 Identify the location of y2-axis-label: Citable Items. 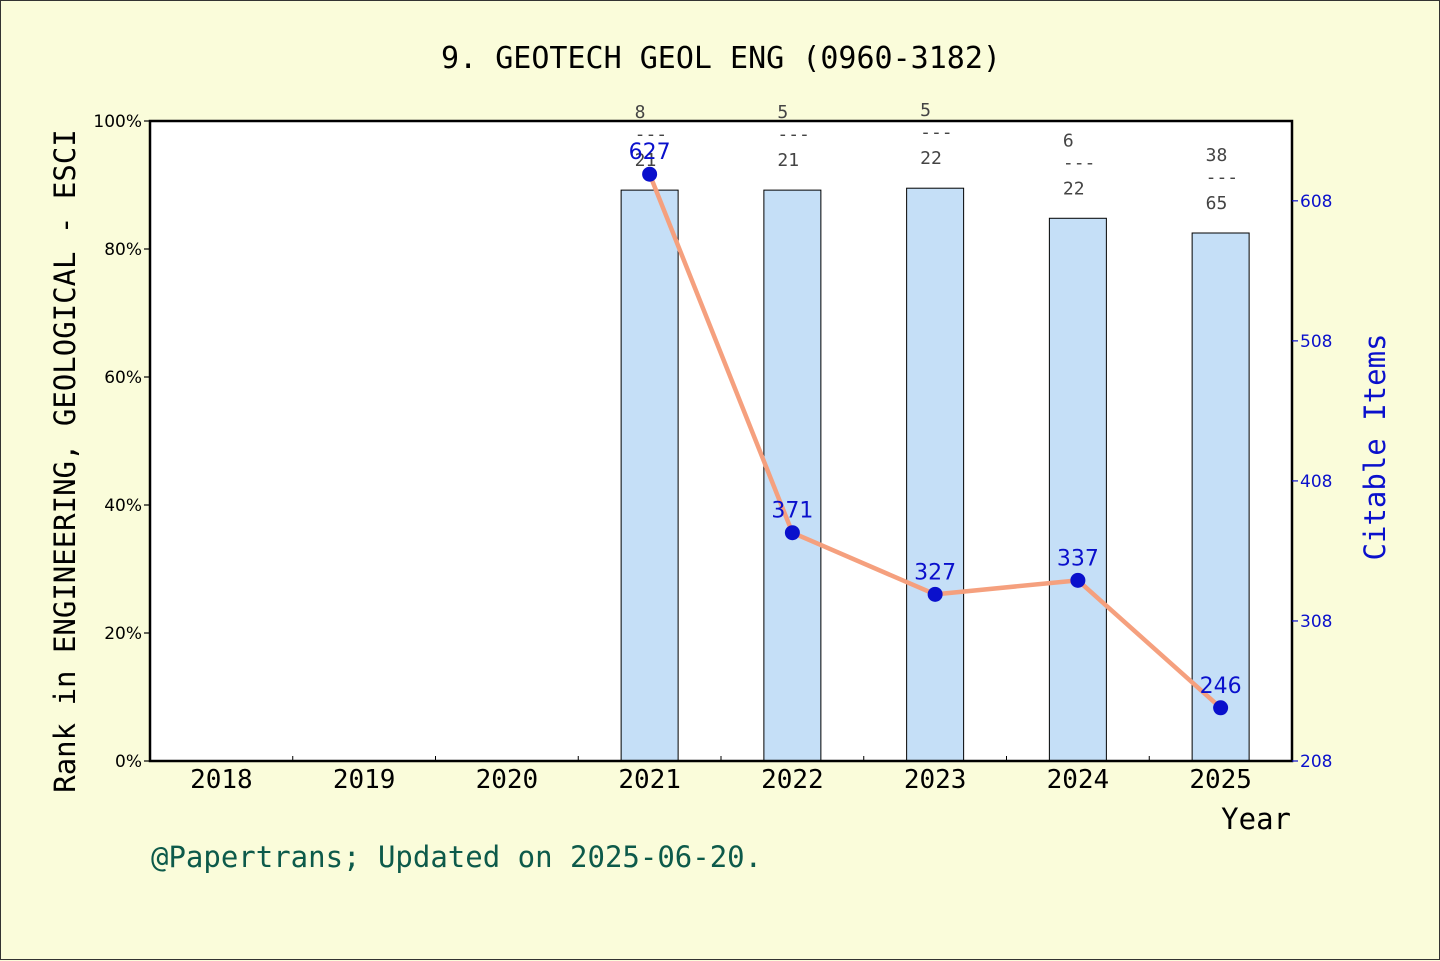
(1375, 447).